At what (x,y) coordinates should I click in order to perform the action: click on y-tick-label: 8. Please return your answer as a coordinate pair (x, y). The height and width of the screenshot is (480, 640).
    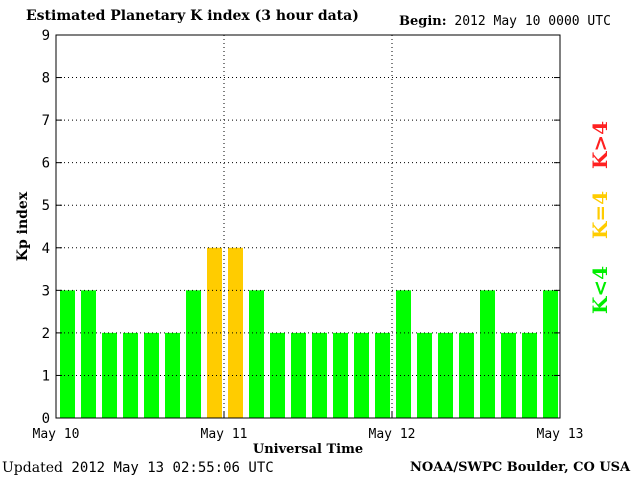
    Looking at the image, I should click on (46, 79).